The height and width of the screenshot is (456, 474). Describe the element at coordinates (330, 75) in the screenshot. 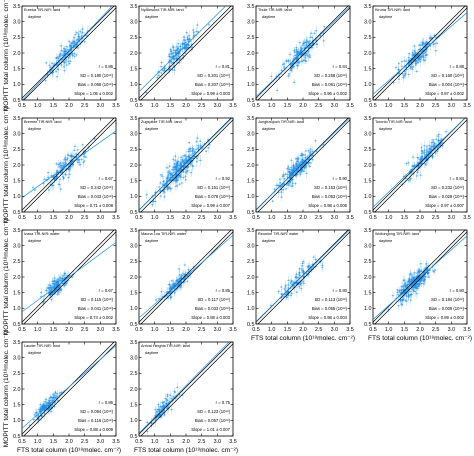

I see `stat-sd: SD = 0.258 (10¹⁸)` at that location.